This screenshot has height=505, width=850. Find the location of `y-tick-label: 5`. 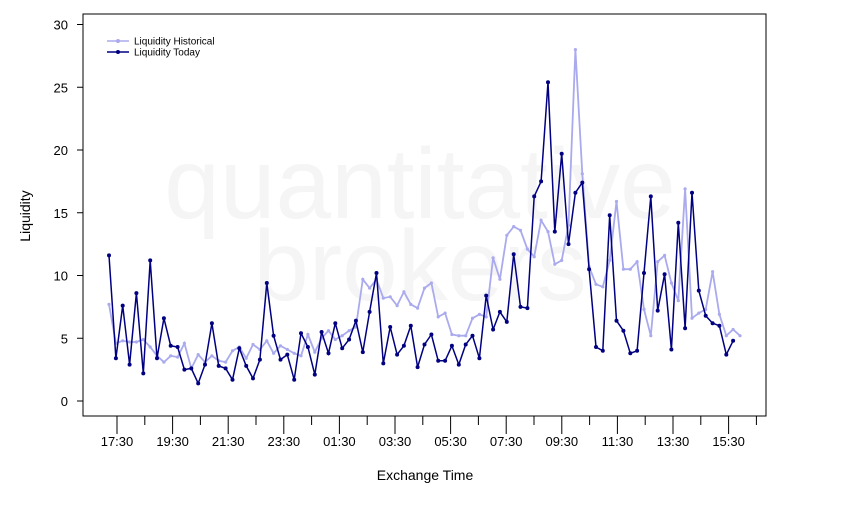

y-tick-label: 5 is located at coordinates (64, 338).